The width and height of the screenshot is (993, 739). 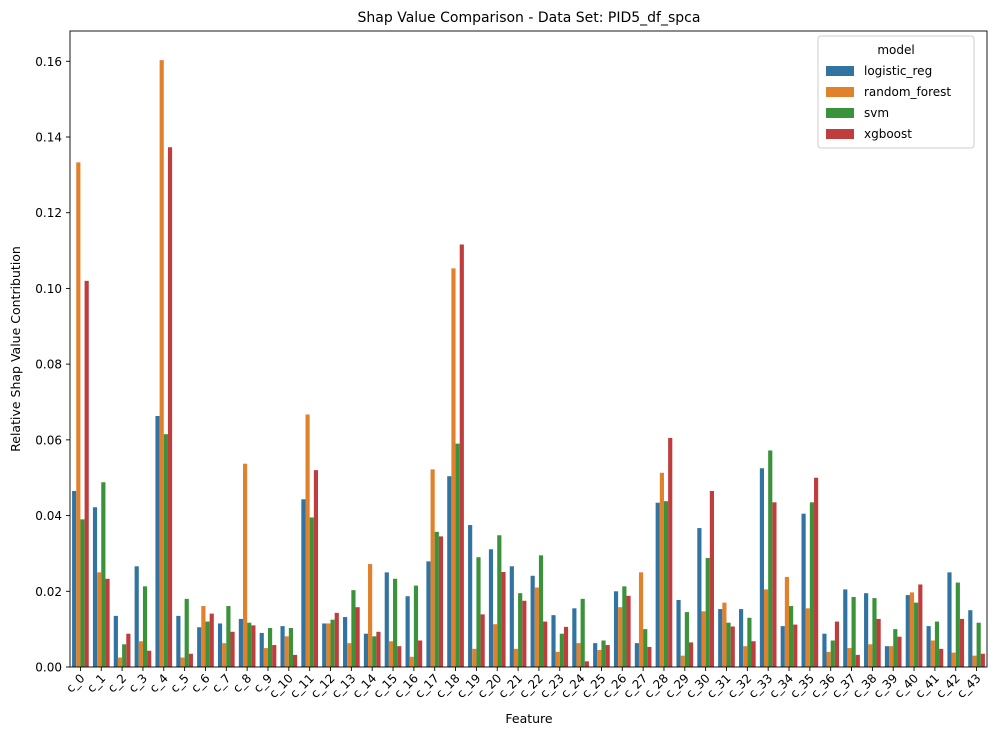 What do you see at coordinates (200, 683) in the screenshot?
I see `x-tick-label: c_6` at bounding box center [200, 683].